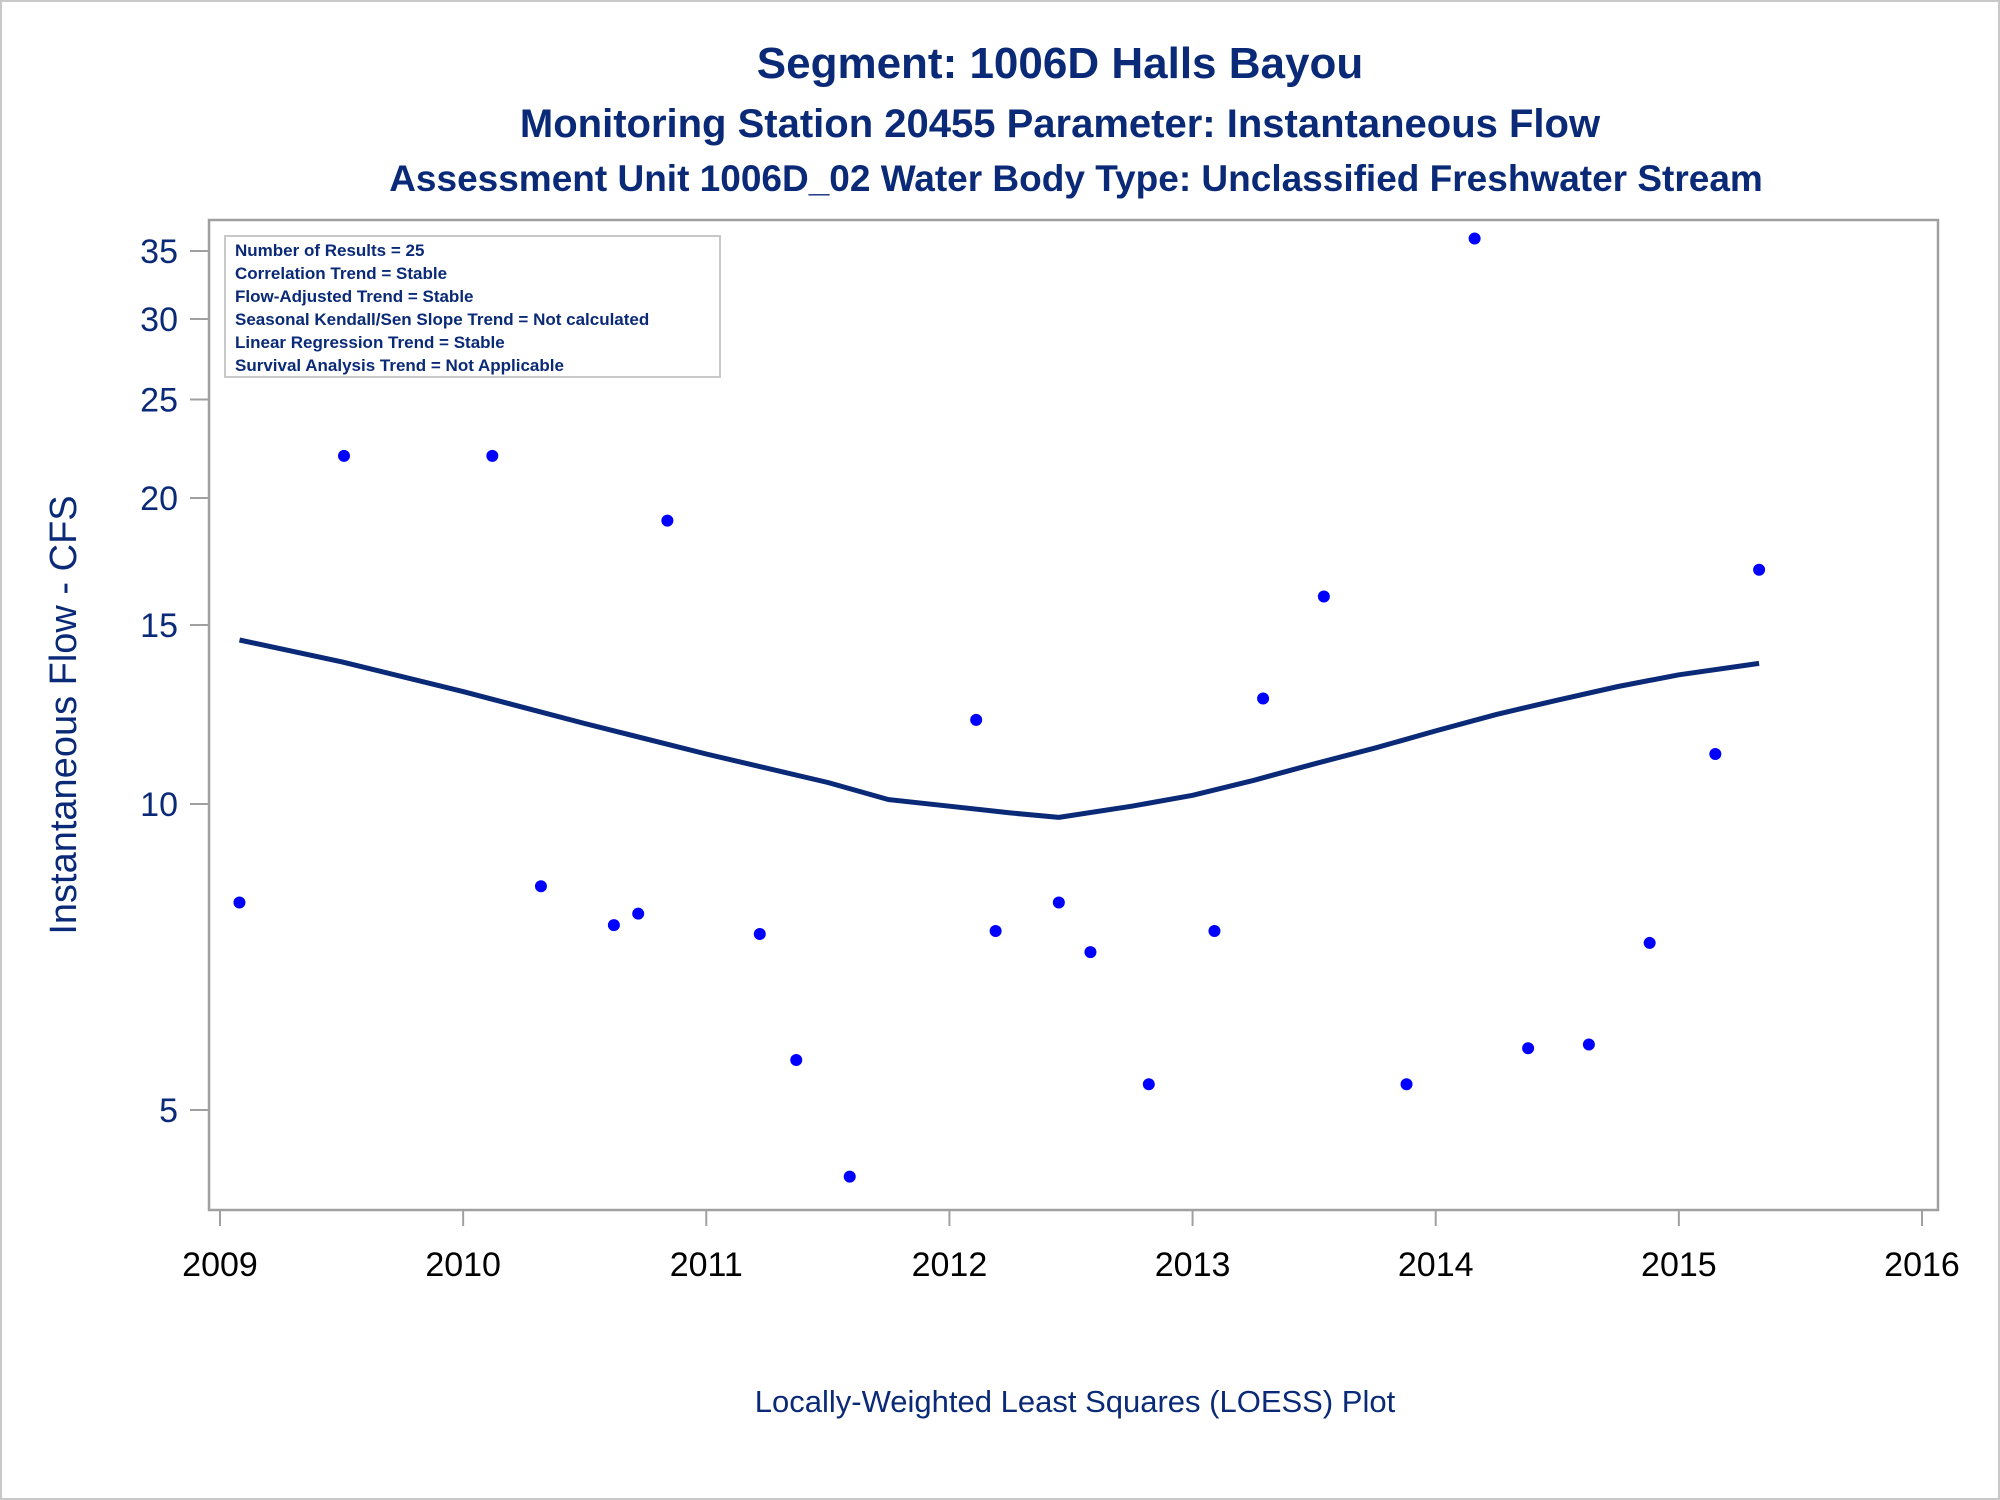  Describe the element at coordinates (159, 320) in the screenshot. I see `y-tick-label: 30` at that location.